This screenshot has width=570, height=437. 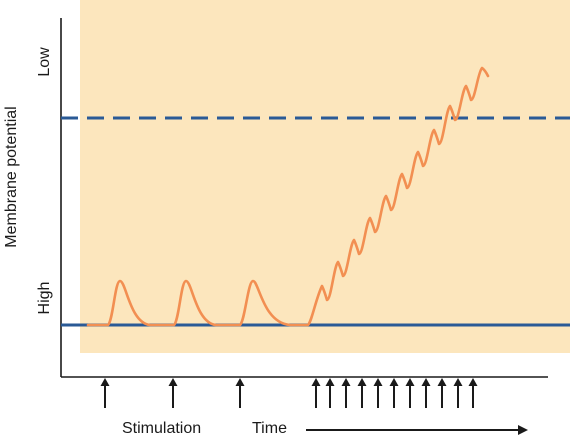 What do you see at coordinates (269, 428) in the screenshot?
I see `time-label: Time` at bounding box center [269, 428].